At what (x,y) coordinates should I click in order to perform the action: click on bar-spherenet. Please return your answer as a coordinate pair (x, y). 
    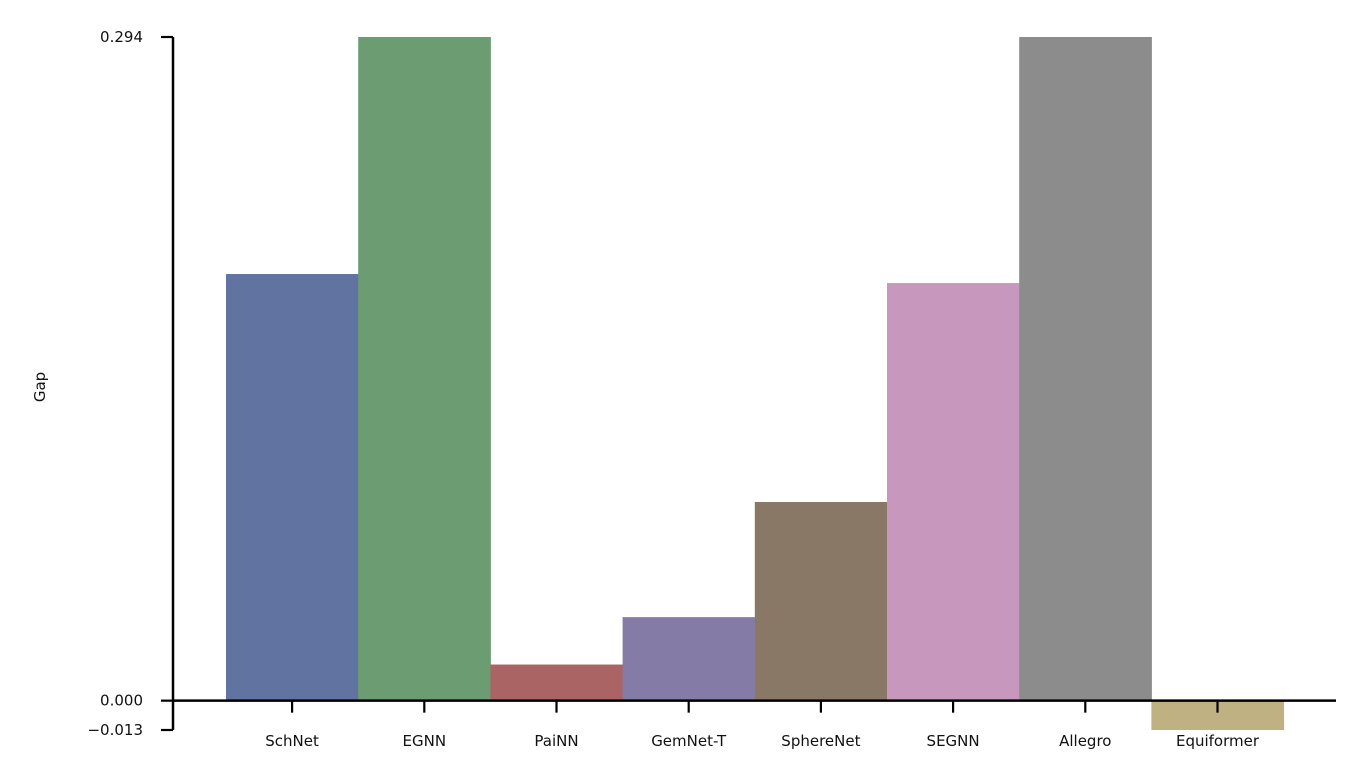
    Looking at the image, I should click on (821, 601).